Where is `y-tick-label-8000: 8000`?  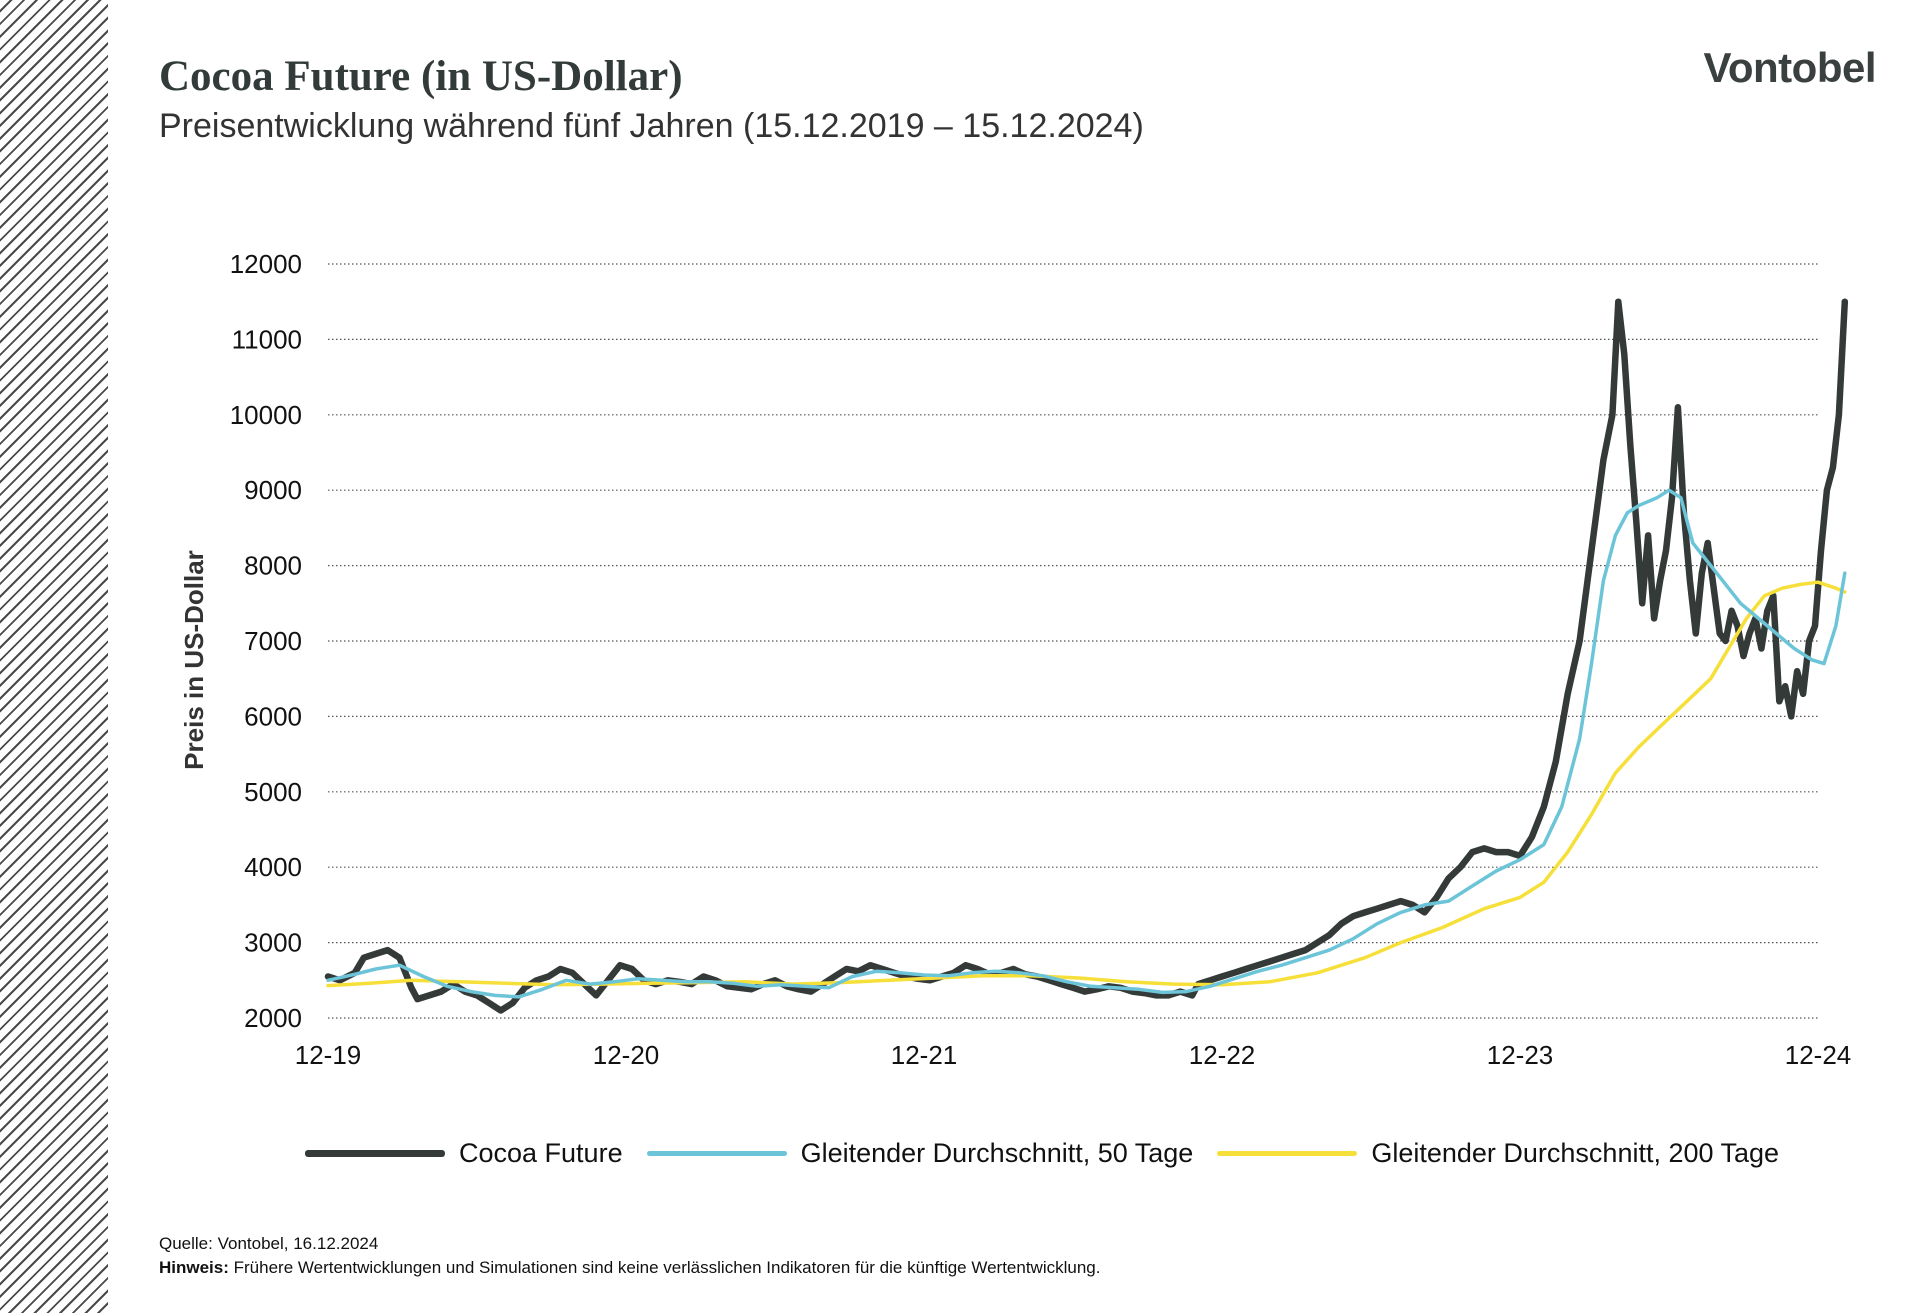
y-tick-label-8000: 8000 is located at coordinates (273, 566).